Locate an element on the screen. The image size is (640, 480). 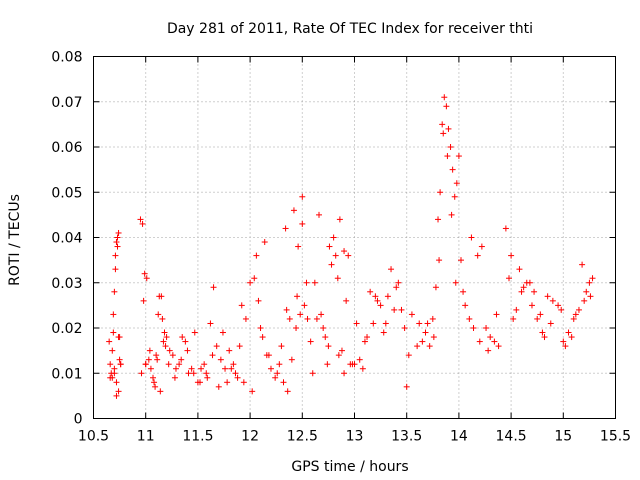
y-tick-label: 0.01 is located at coordinates (66, 374).